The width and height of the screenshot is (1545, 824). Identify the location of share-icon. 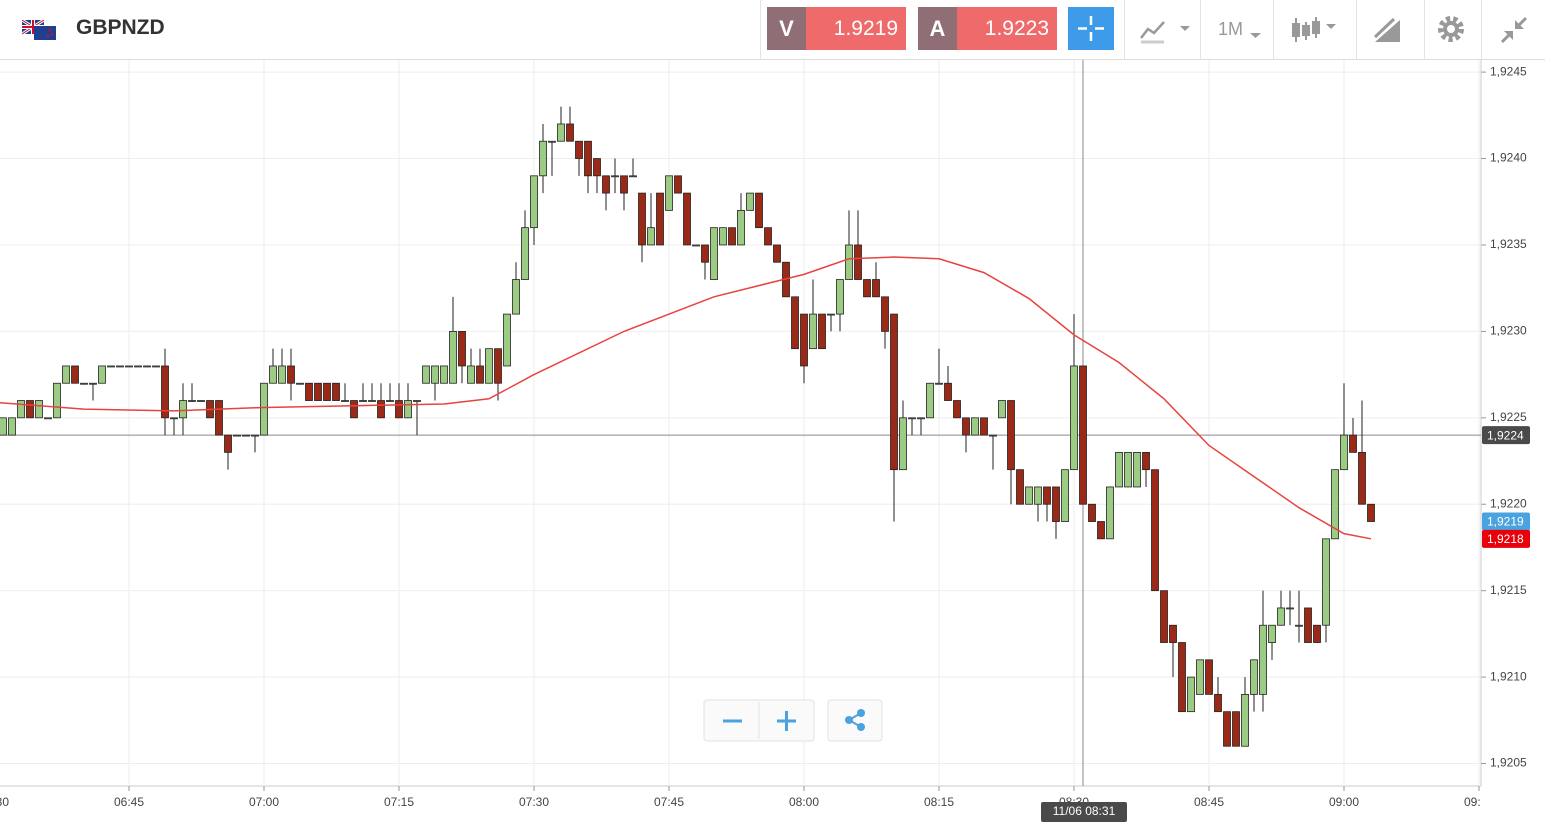
(855, 720).